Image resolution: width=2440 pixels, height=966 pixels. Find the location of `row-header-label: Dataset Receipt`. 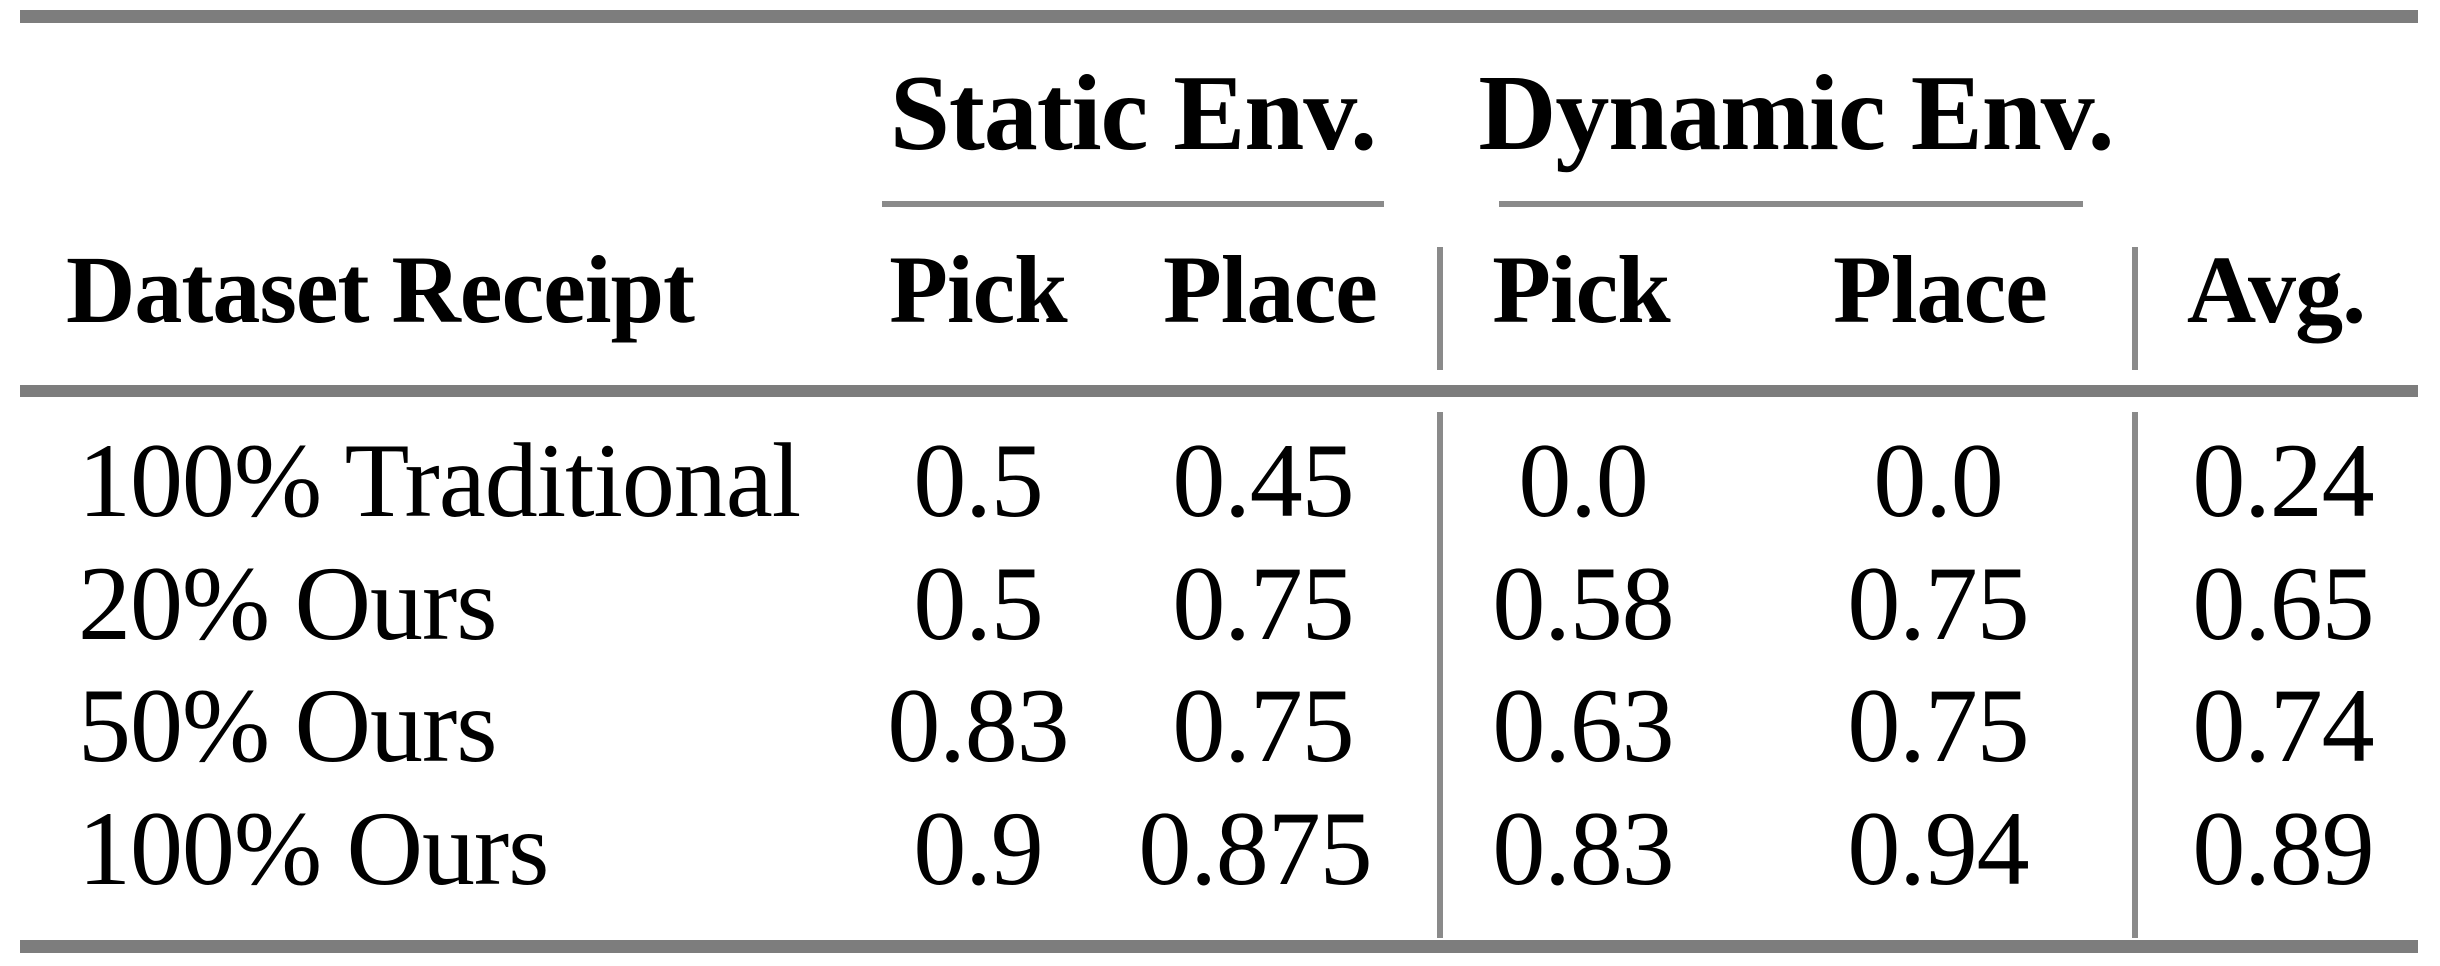

row-header-label: Dataset Receipt is located at coordinates (380, 289).